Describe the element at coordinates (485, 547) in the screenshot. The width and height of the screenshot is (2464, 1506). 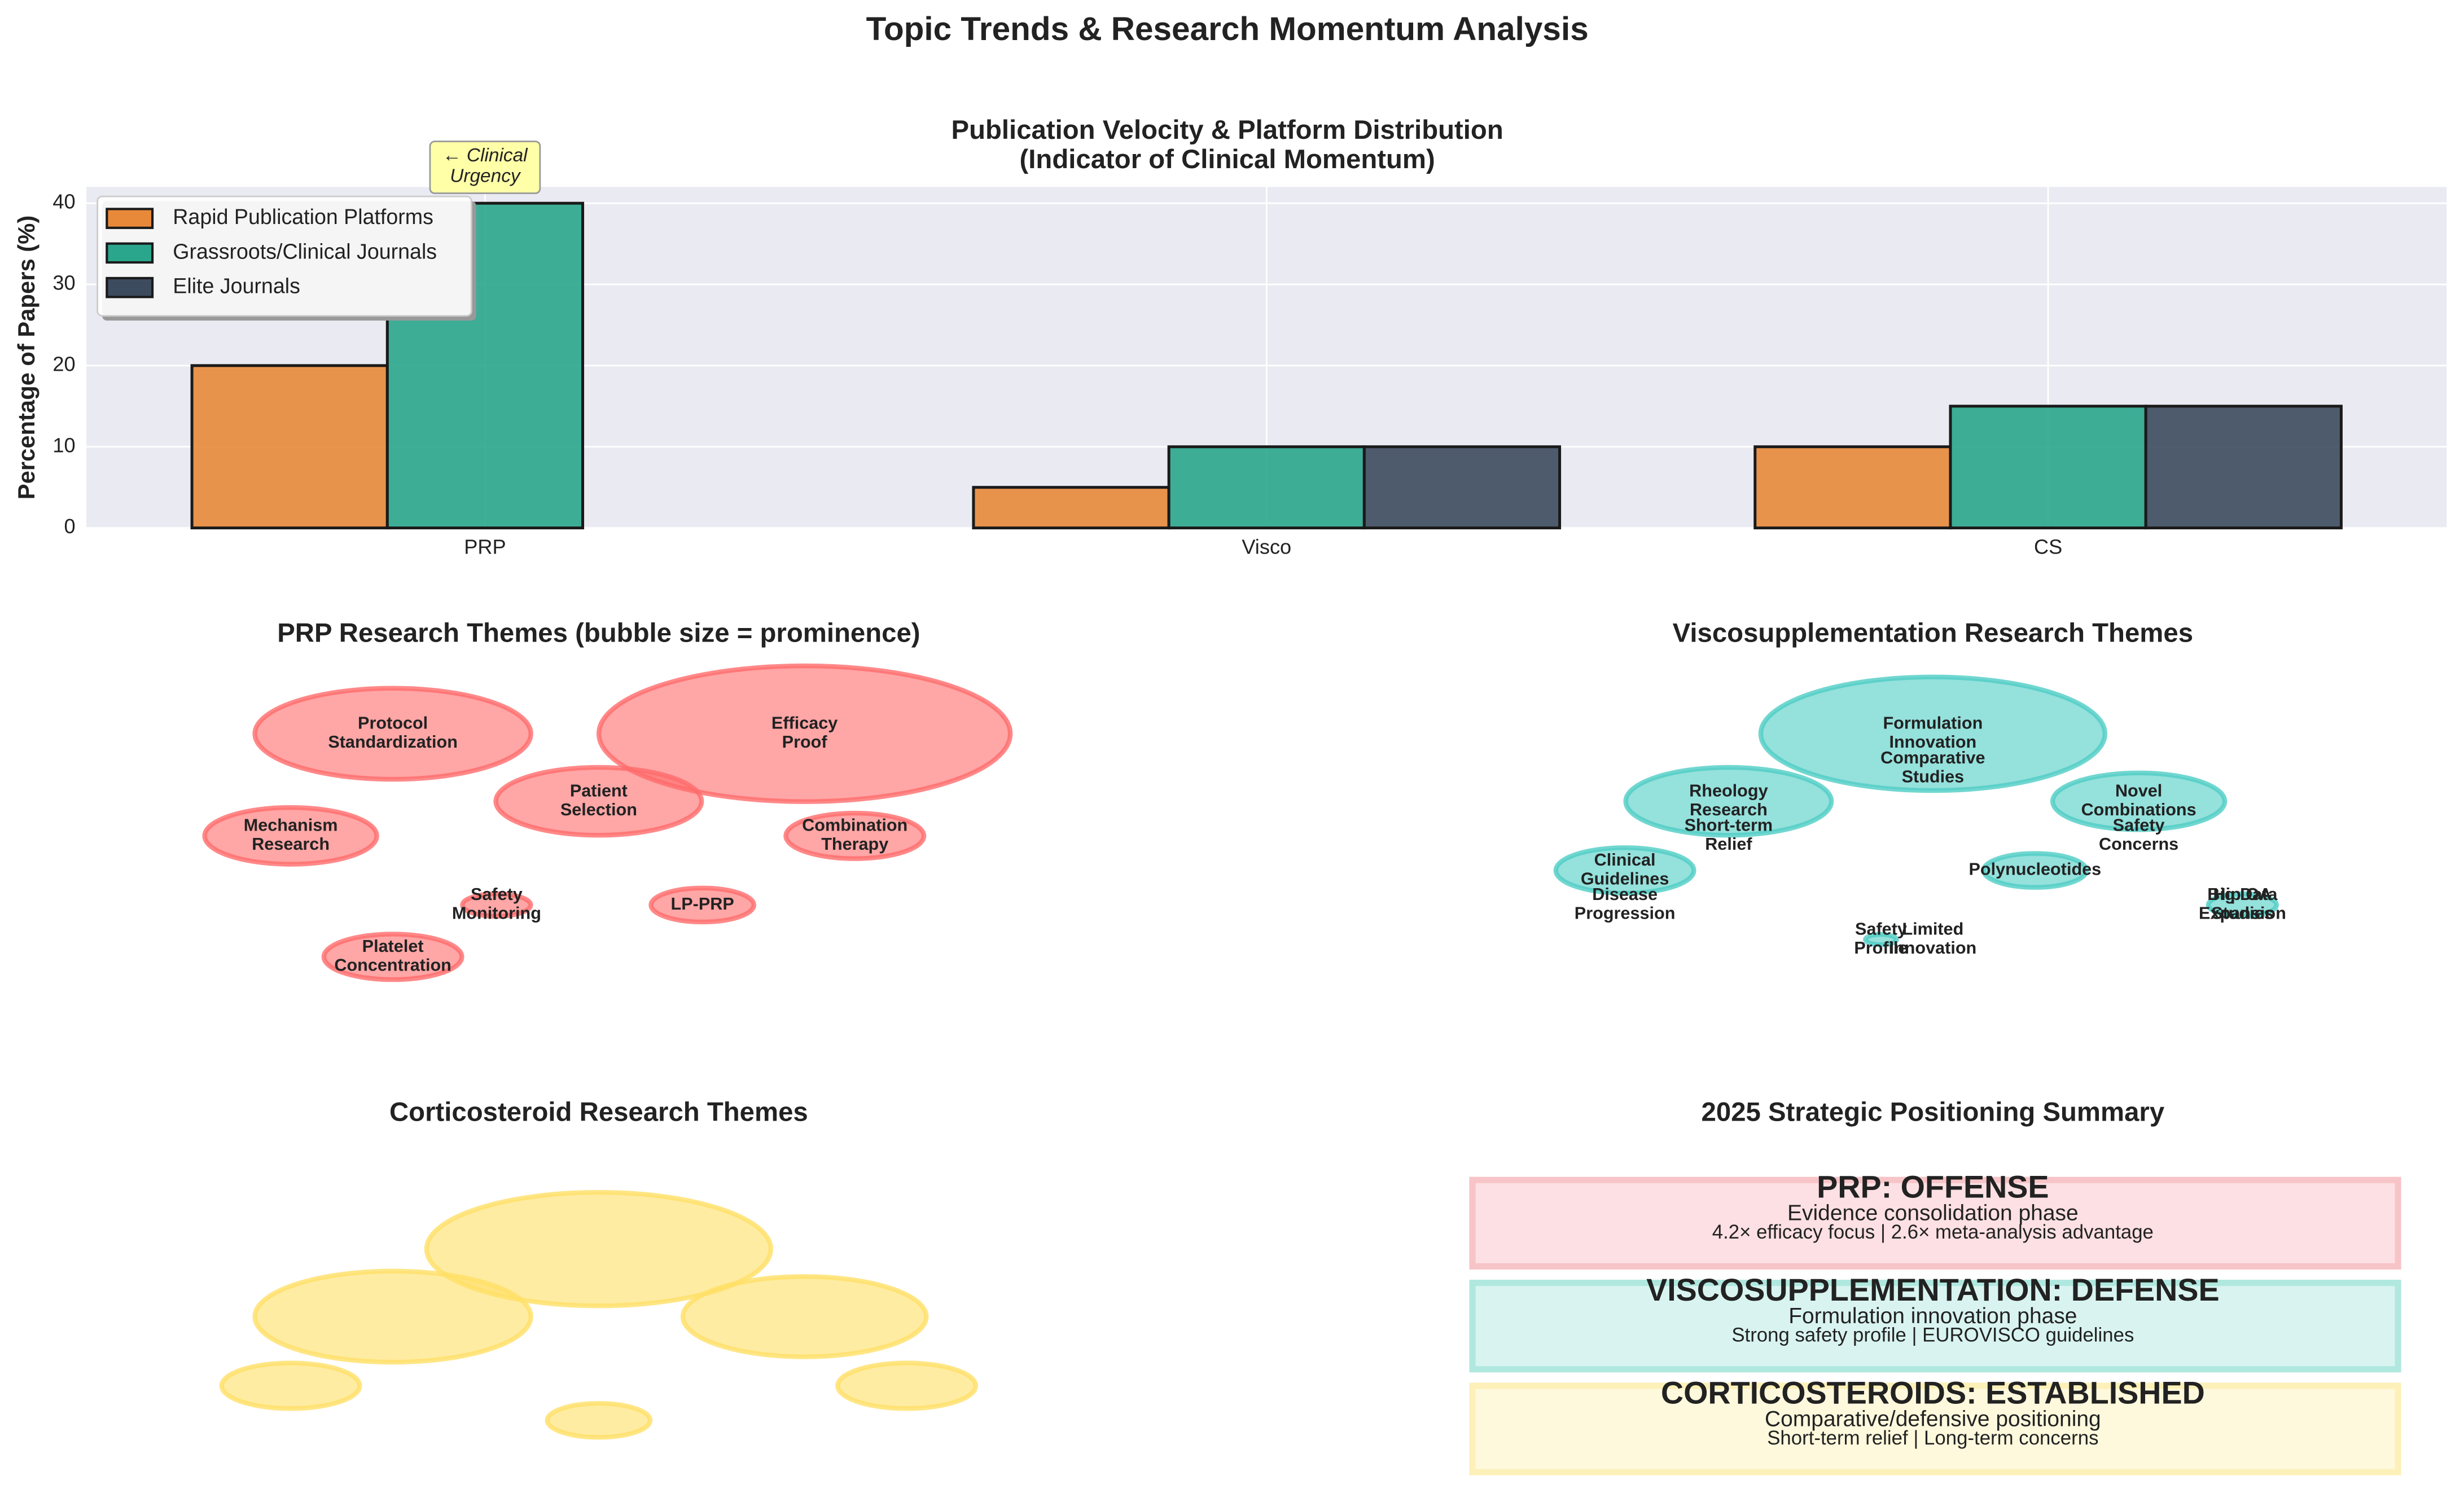
I see `x-tick-label: PRP` at that location.